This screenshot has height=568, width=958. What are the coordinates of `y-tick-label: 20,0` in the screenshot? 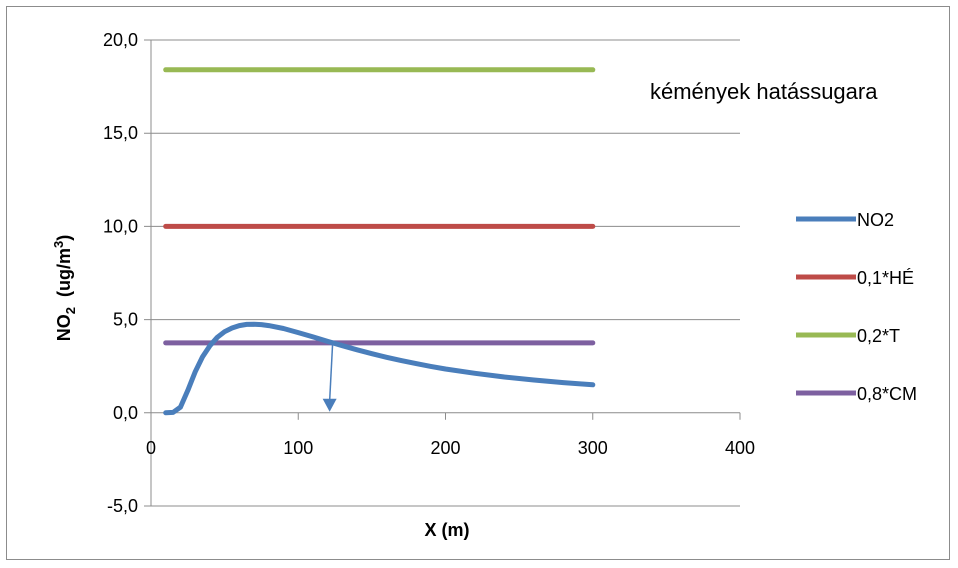 It's located at (120, 40).